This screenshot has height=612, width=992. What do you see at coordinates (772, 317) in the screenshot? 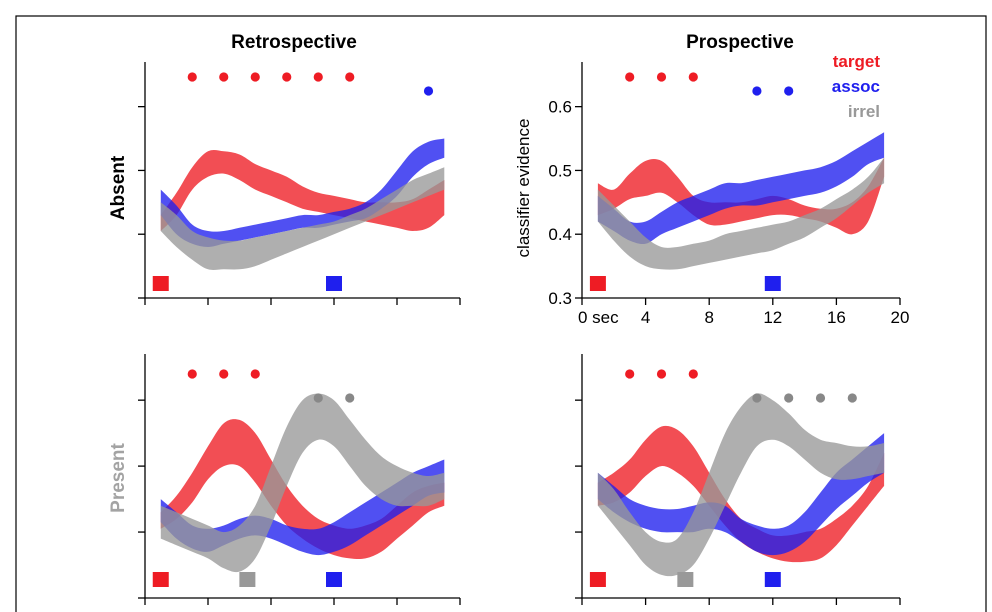
I see `x-tick-label: 12` at bounding box center [772, 317].